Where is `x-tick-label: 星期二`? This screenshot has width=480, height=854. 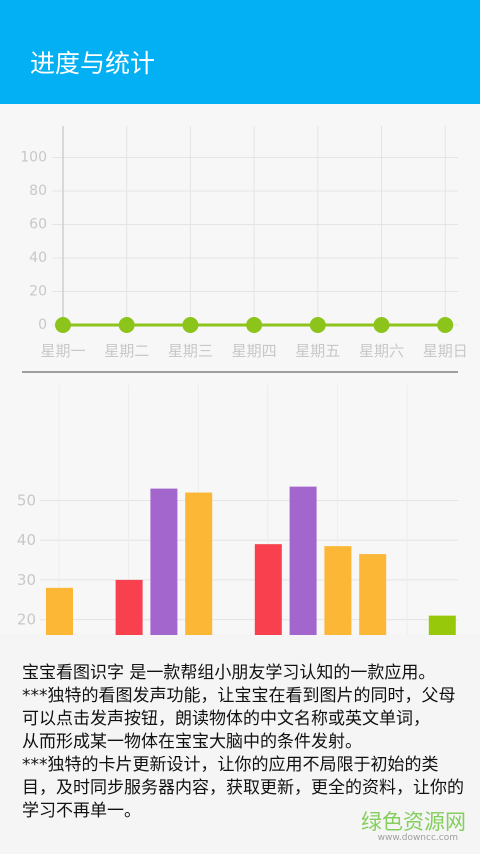
x-tick-label: 星期二 is located at coordinates (126, 351).